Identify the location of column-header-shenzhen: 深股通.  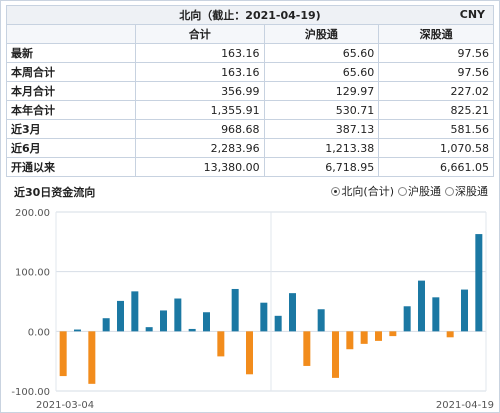
(436, 34).